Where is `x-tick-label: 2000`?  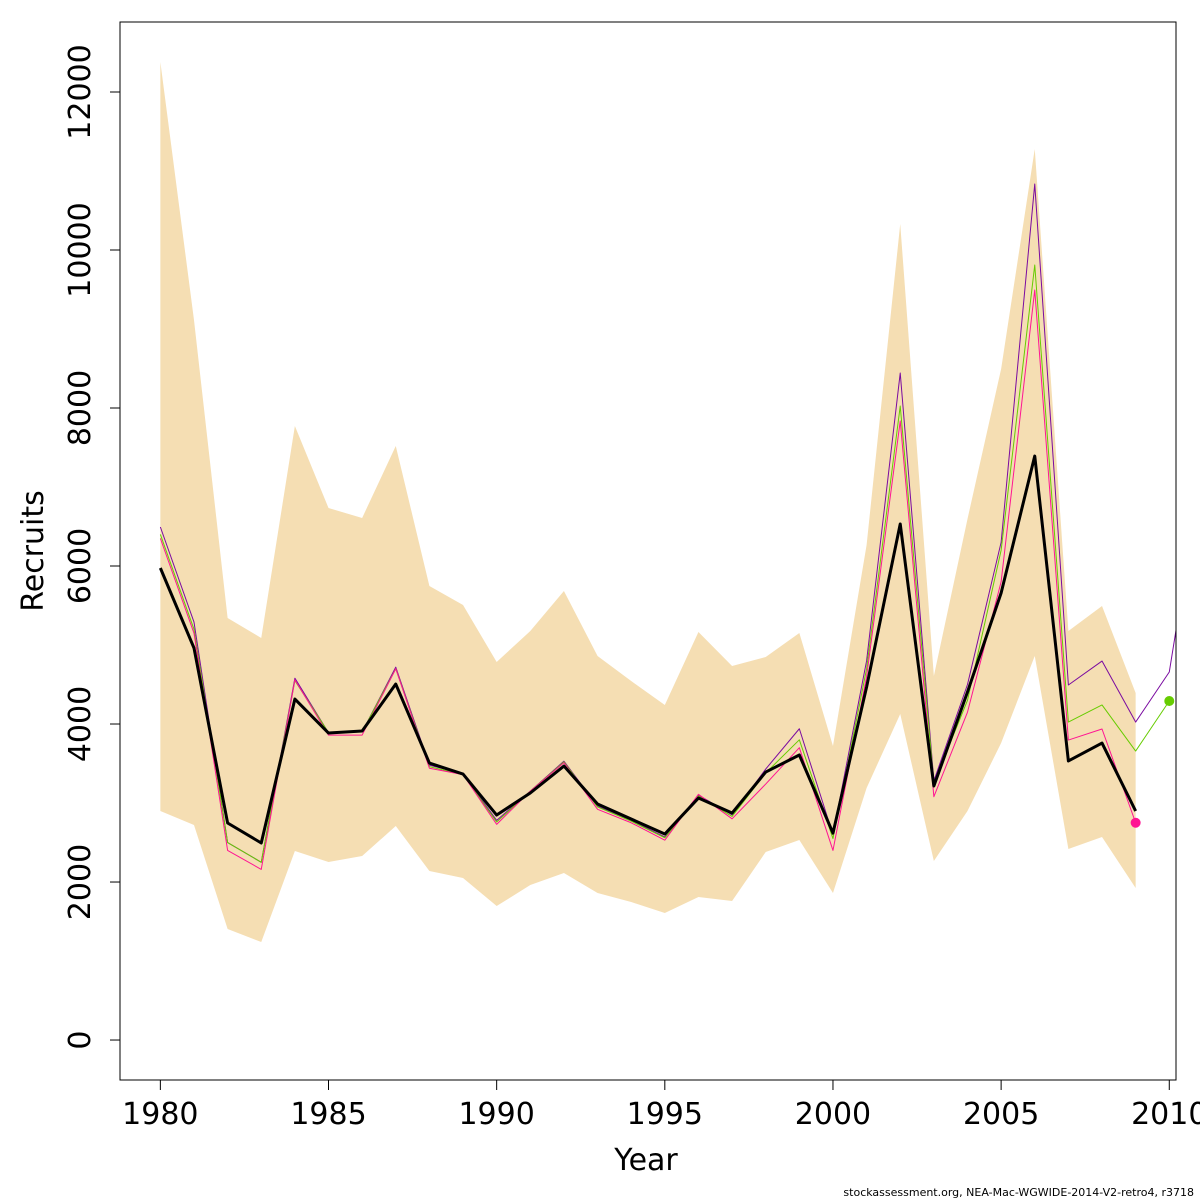
x-tick-label: 2000 is located at coordinates (833, 1114).